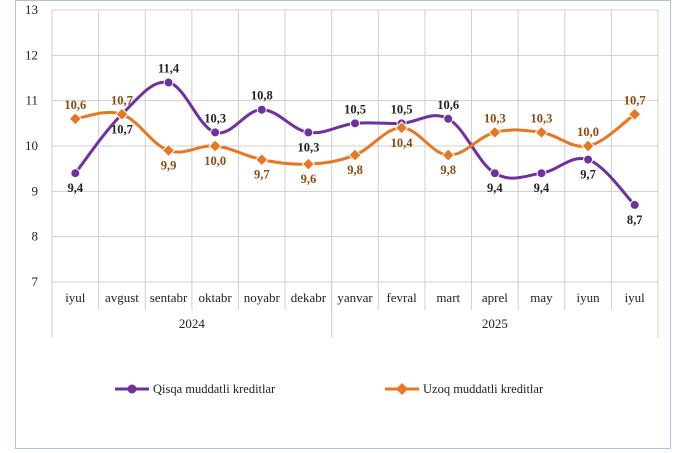 This screenshot has width=680, height=453. I want to click on legend-label-uzoq: Uzoq muddatli kreditlar, so click(483, 389).